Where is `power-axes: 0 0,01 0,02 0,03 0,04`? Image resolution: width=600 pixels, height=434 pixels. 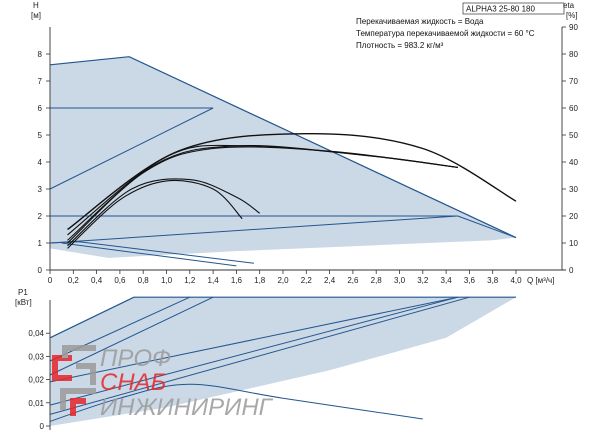
power-axes: 0 0,01 0,02 0,03 0,04 is located at coordinates (39, 365).